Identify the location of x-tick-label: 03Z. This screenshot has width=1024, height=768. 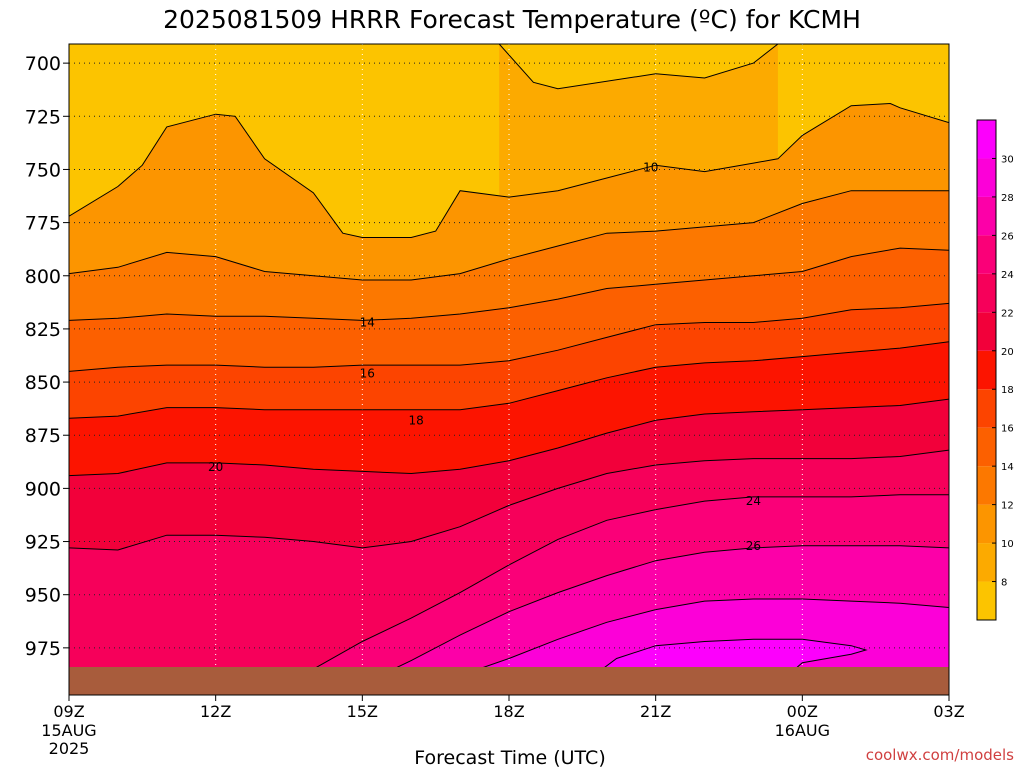
(948, 711).